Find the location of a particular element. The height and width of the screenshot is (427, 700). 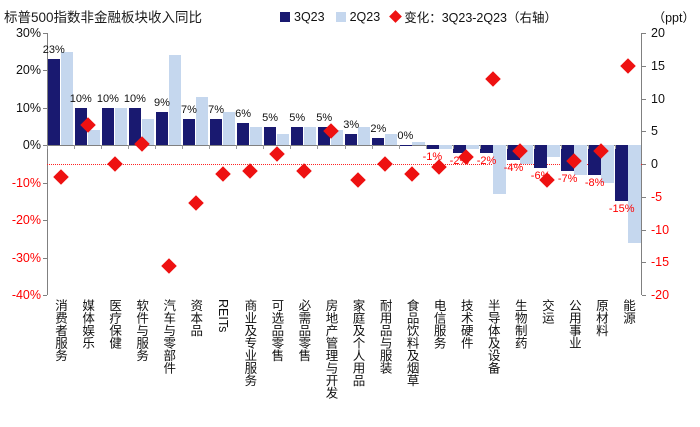

right-axis-label: -20 is located at coordinates (660, 295).